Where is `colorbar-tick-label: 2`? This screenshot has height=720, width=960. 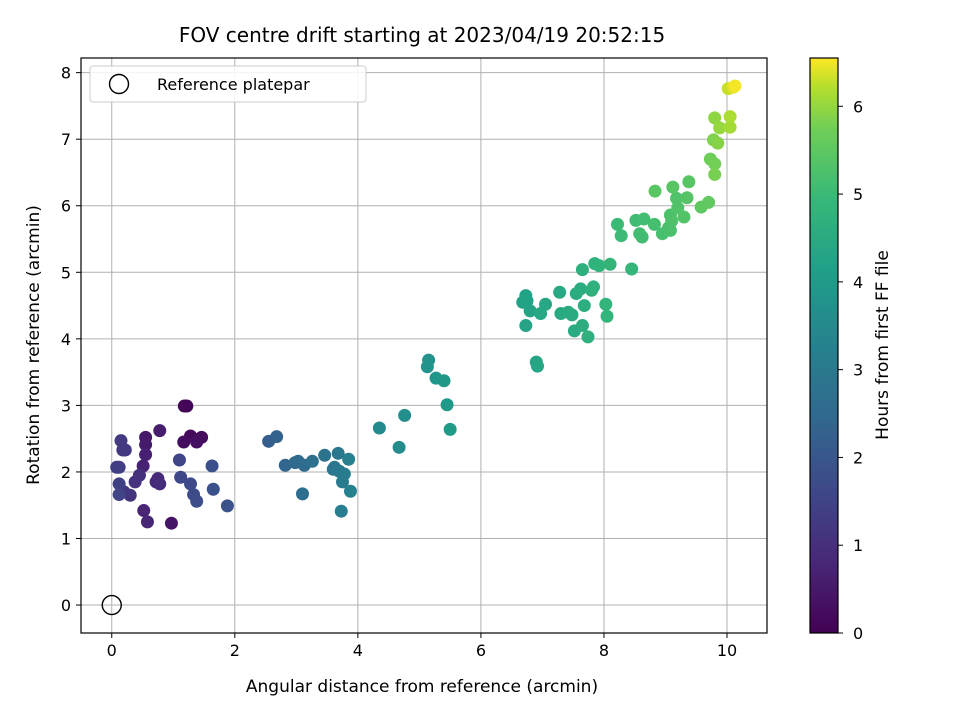
colorbar-tick-label: 2 is located at coordinates (858, 457).